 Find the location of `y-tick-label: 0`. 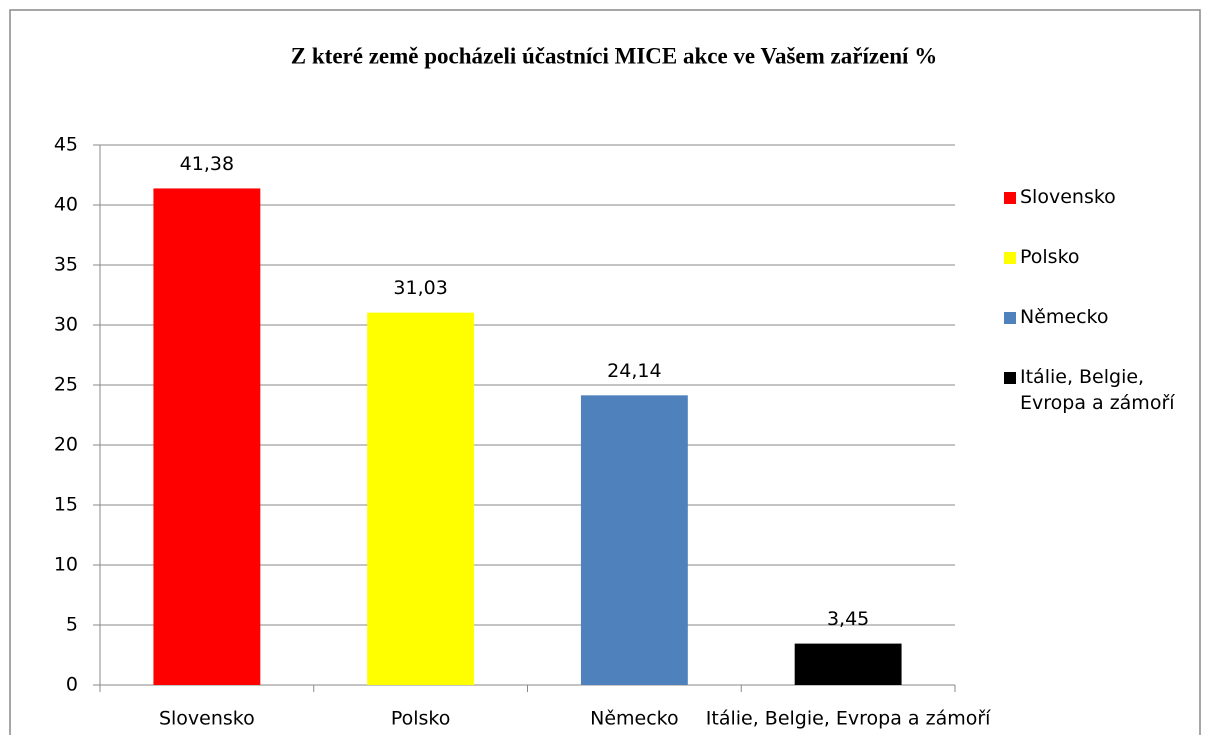

y-tick-label: 0 is located at coordinates (72, 685).